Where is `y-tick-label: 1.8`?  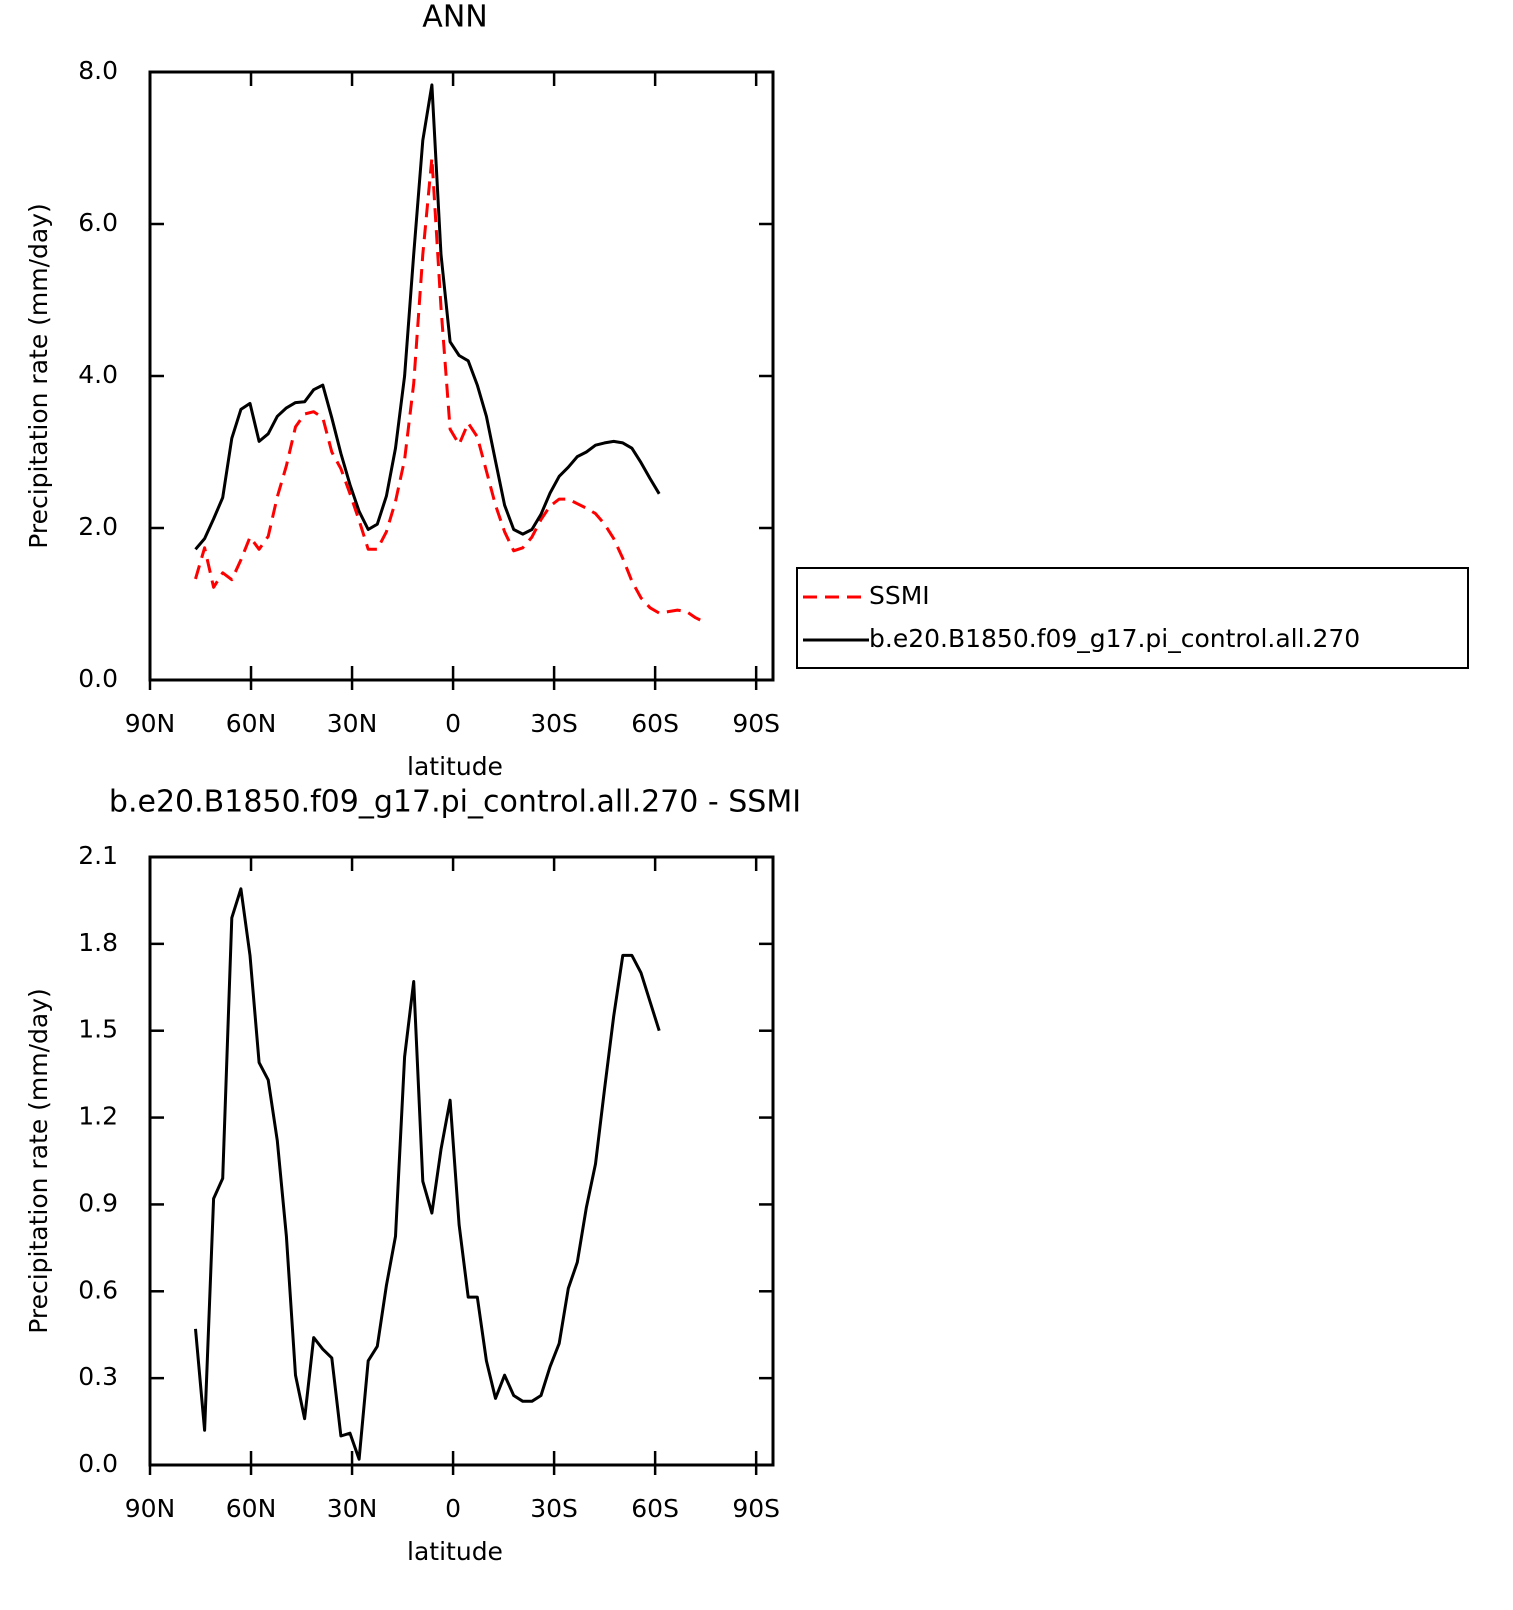
y-tick-label: 1.8 is located at coordinates (98, 942).